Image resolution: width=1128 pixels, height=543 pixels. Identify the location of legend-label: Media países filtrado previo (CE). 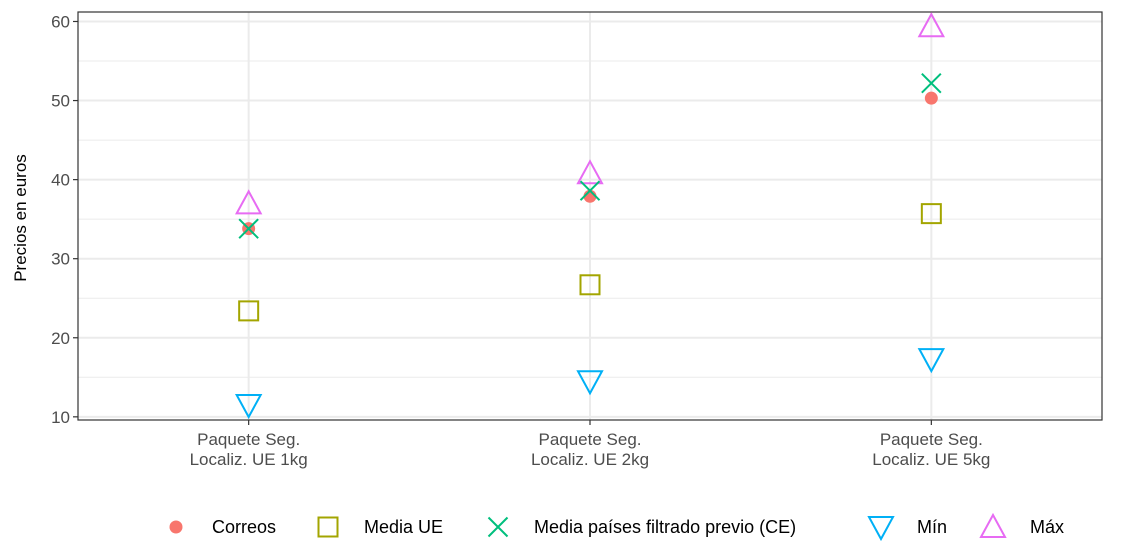
(665, 527).